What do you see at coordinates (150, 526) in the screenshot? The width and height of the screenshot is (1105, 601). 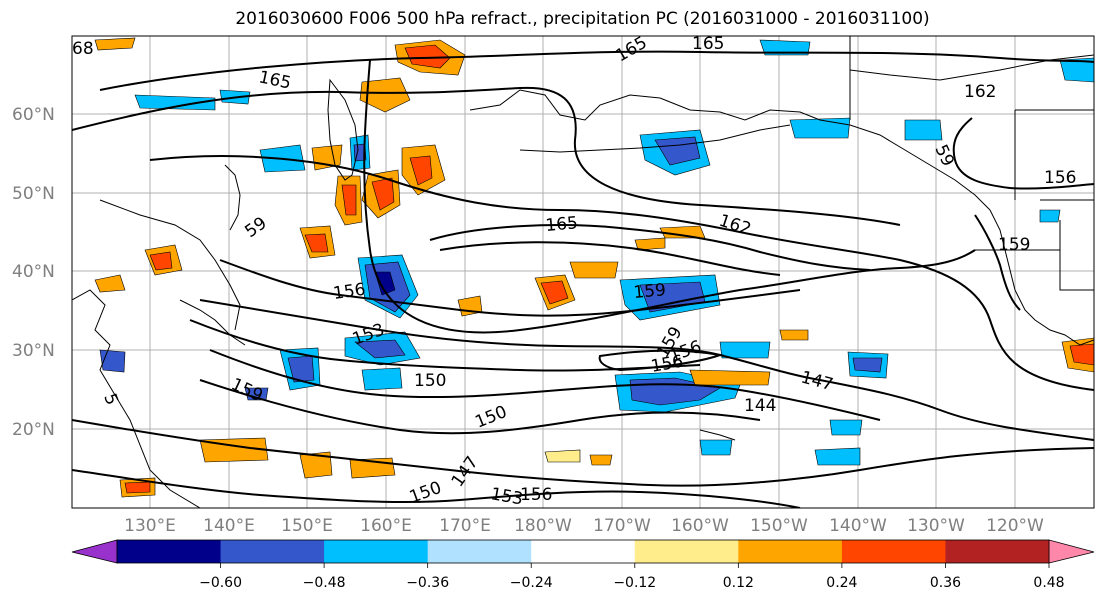 I see `lon-label: 130°E` at bounding box center [150, 526].